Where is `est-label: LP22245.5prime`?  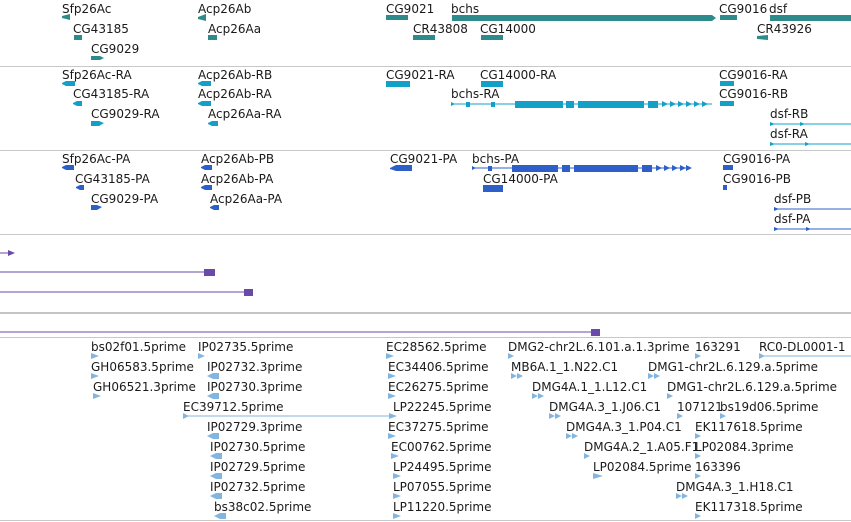 est-label: LP22245.5prime is located at coordinates (442, 407).